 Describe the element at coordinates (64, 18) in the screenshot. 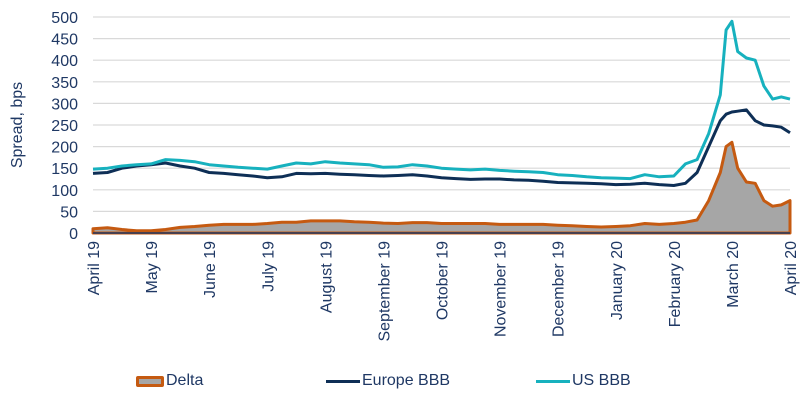

I see `y-tick-label: 500` at that location.